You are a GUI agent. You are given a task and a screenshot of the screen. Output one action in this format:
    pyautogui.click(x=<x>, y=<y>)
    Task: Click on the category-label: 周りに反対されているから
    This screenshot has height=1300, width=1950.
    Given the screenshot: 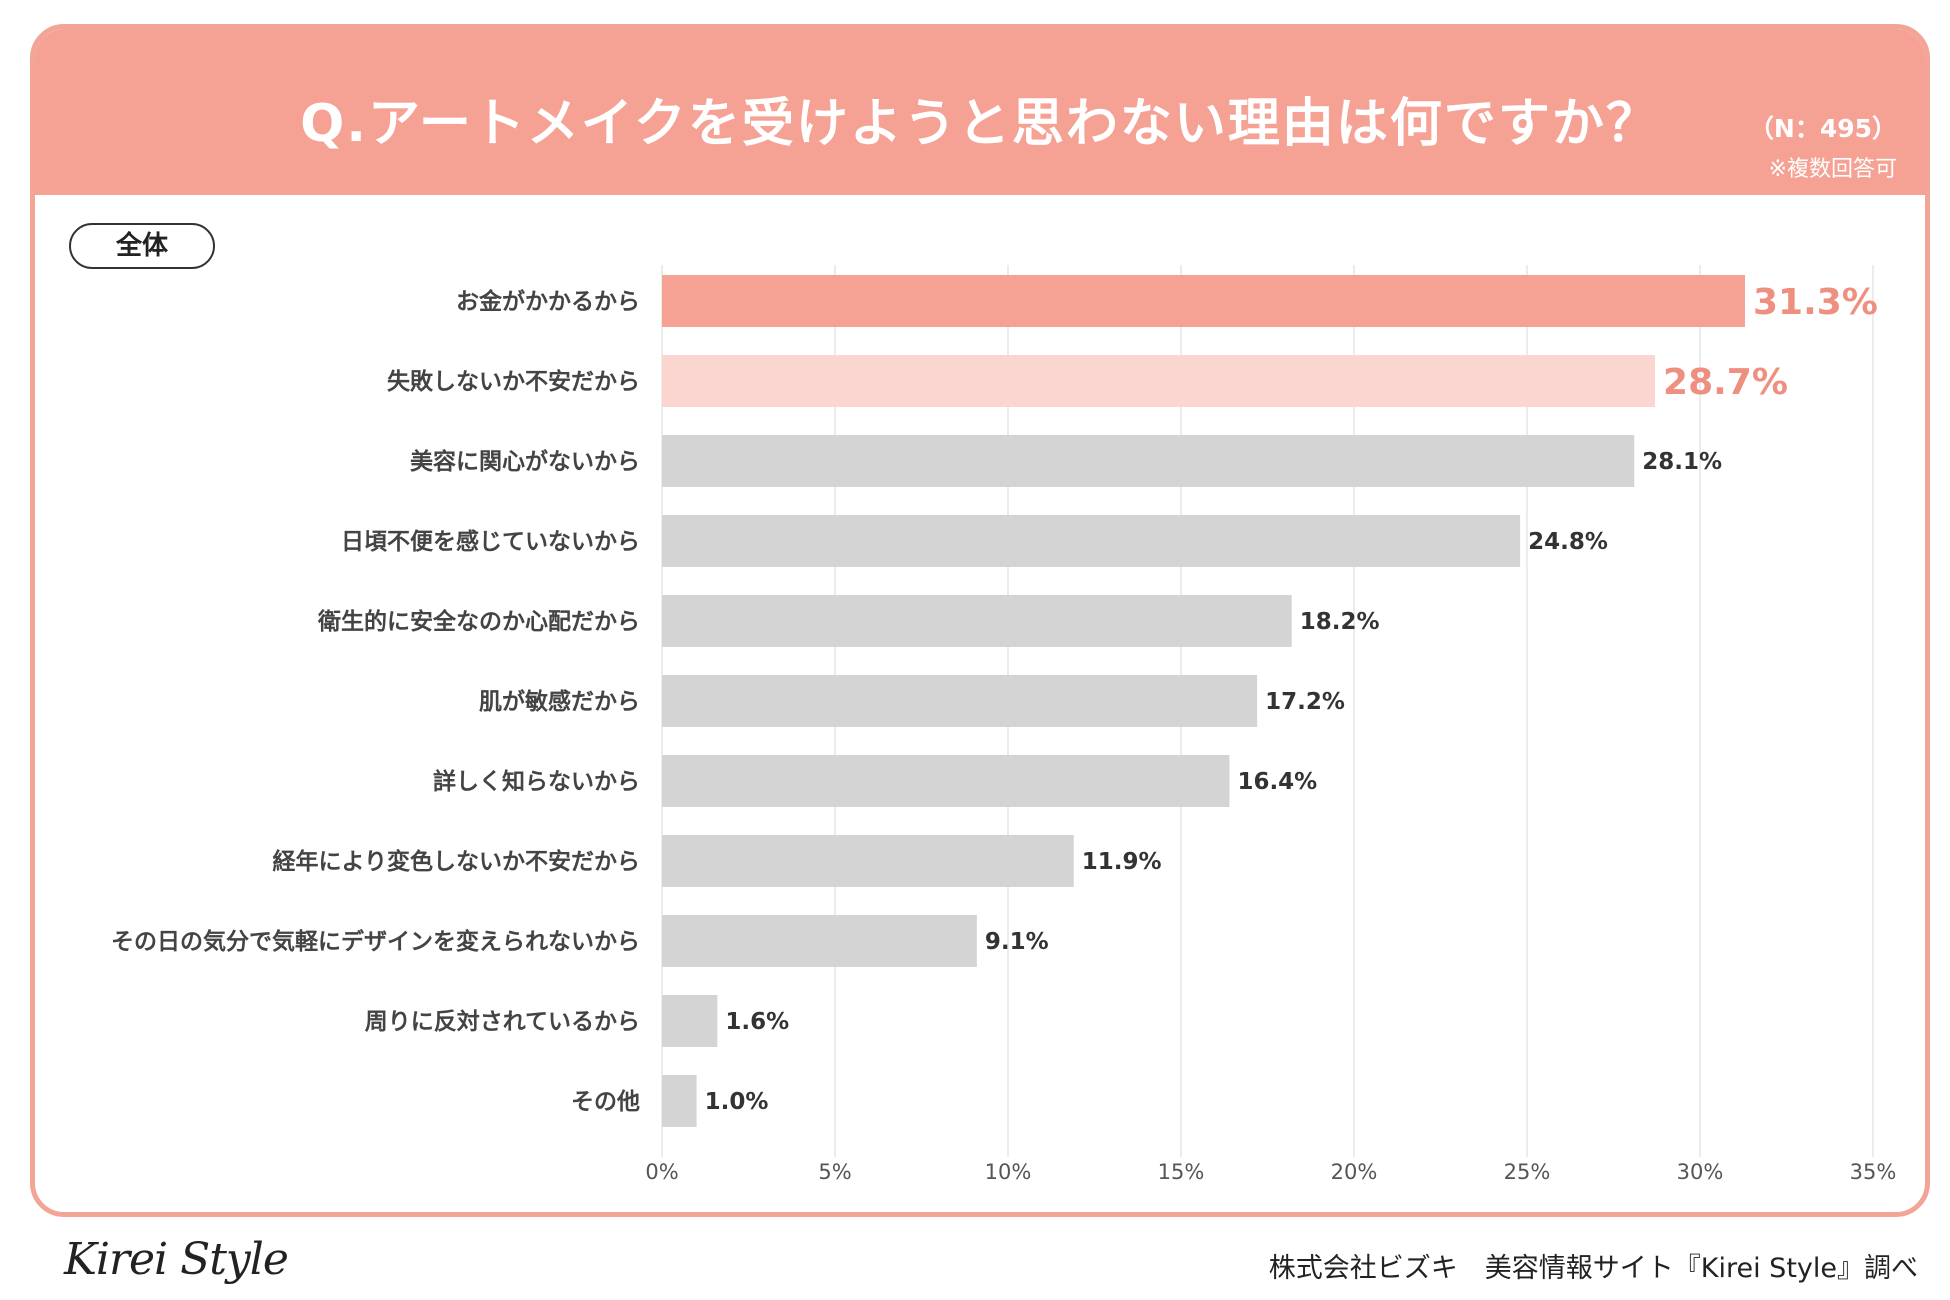 What is the action you would take?
    pyautogui.click(x=502, y=1022)
    